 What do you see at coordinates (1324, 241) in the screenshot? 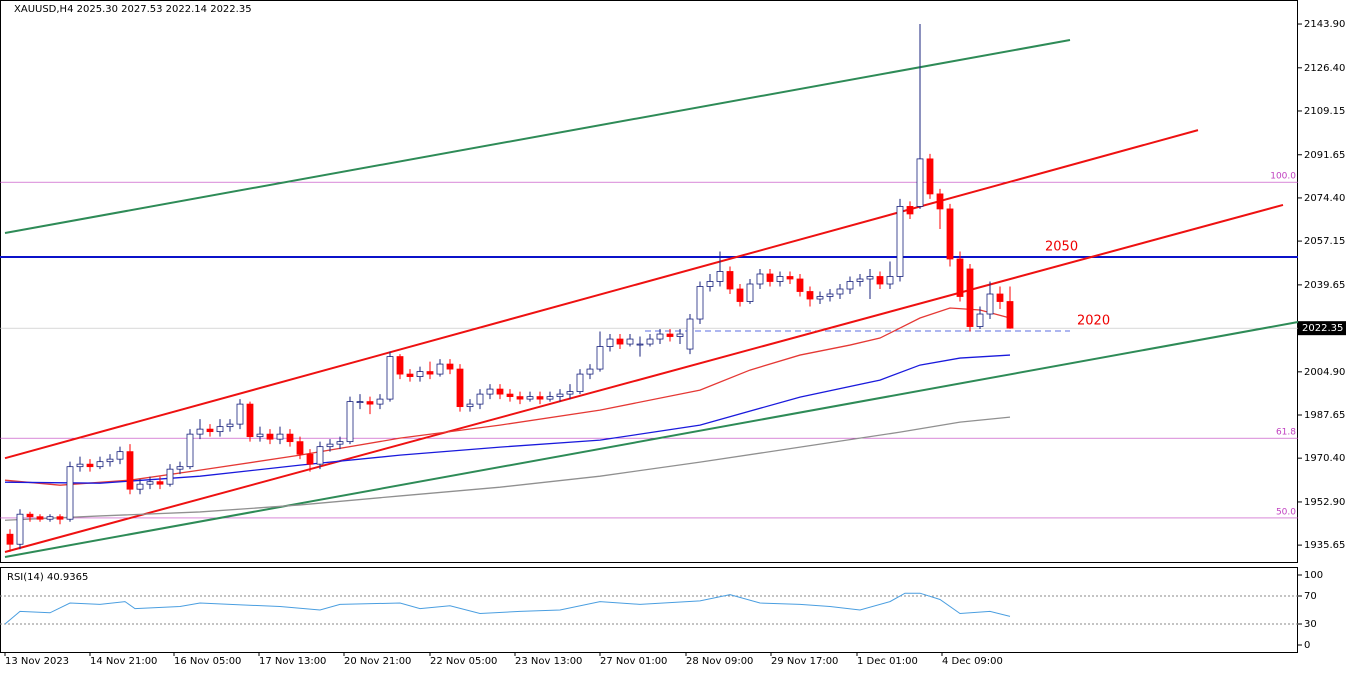
I see `y-tick-label: 2057.15` at bounding box center [1324, 241].